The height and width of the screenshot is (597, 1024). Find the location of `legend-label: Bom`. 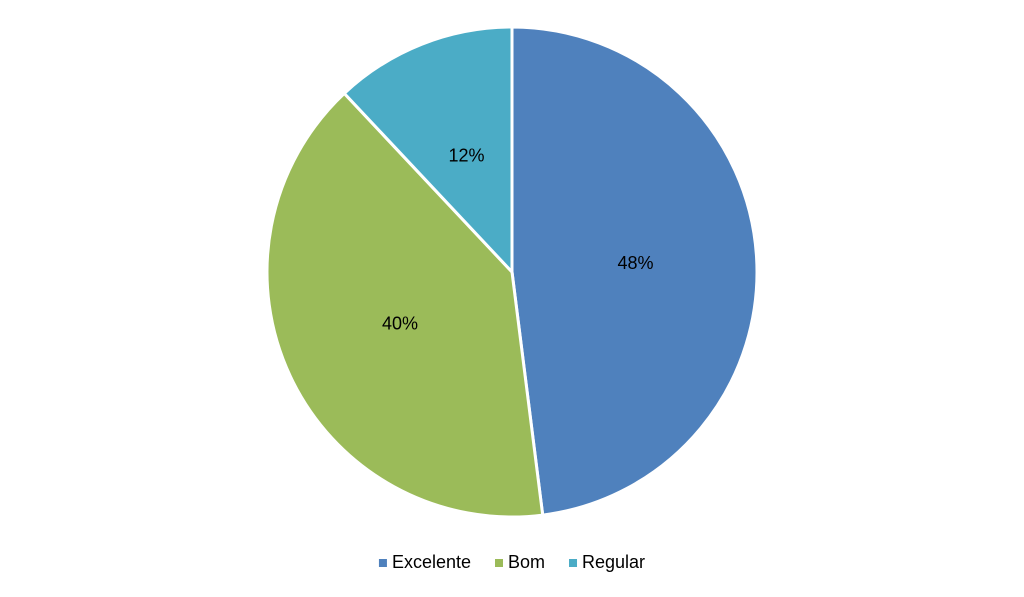

legend-label: Bom is located at coordinates (526, 562).